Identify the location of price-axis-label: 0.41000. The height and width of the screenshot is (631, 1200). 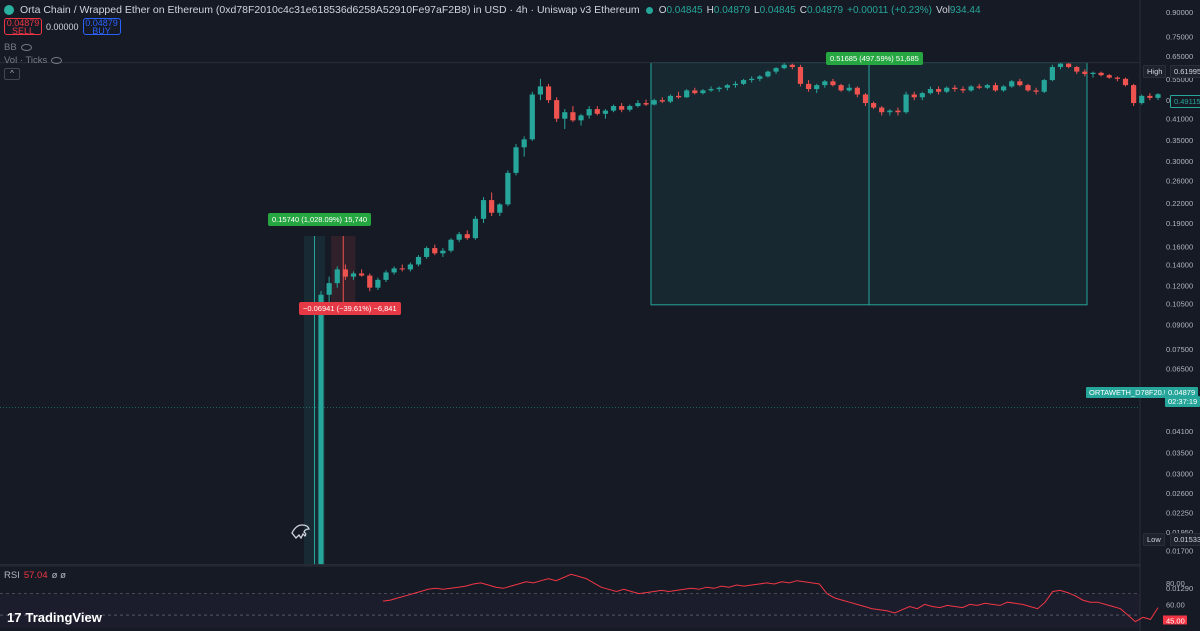
(1179, 119).